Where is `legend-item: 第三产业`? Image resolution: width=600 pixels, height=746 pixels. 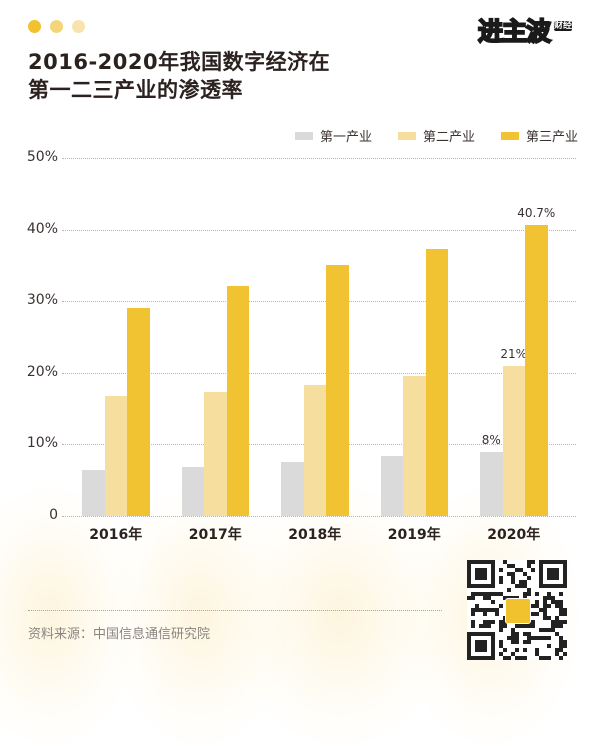
legend-item: 第三产业 is located at coordinates (539, 135).